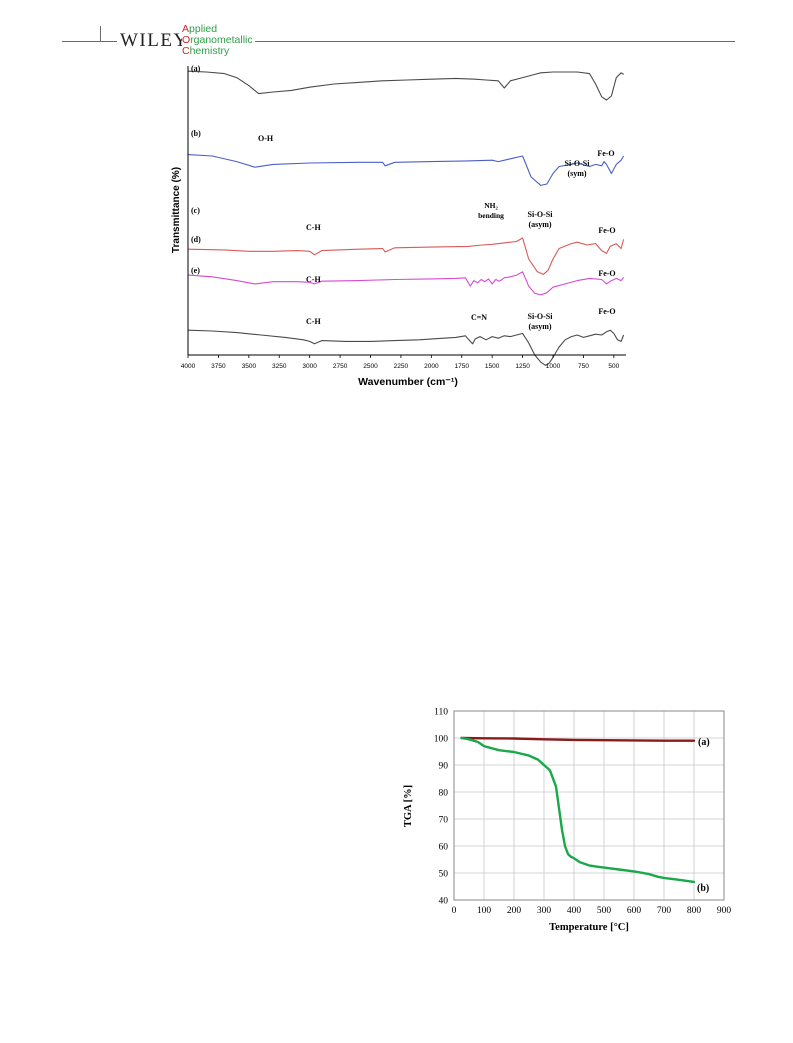  Describe the element at coordinates (401, 366) in the screenshot. I see `ftir-x-tick-label: 2250` at that location.